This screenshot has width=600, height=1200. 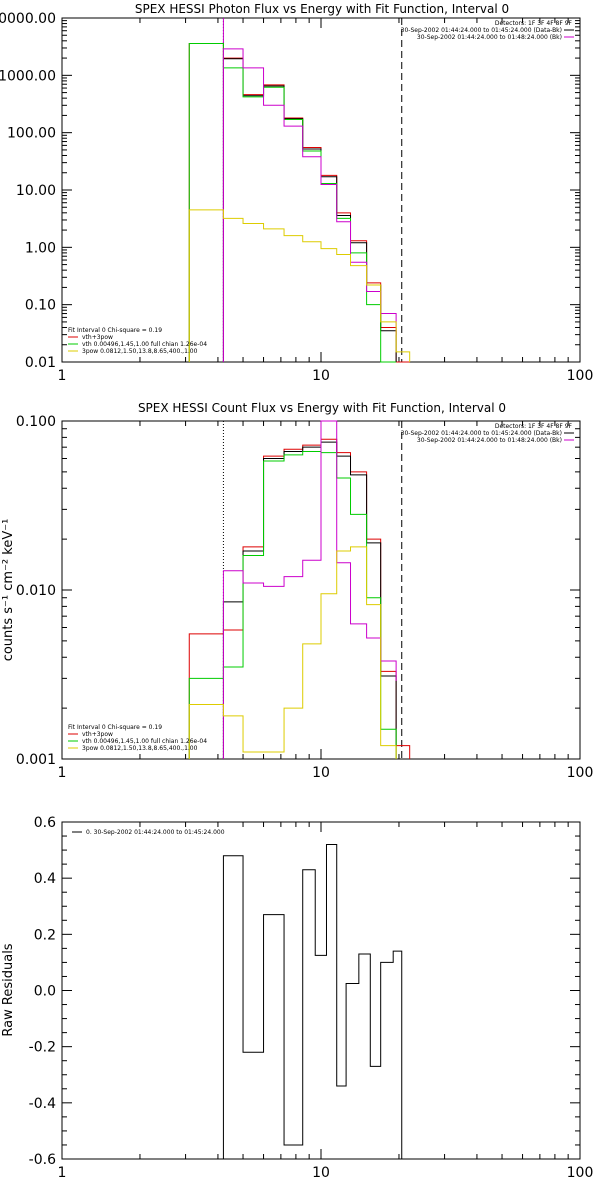 I want to click on y-axis-label: counts s⁻¹ cm⁻² keV⁻¹, so click(x=8, y=590).